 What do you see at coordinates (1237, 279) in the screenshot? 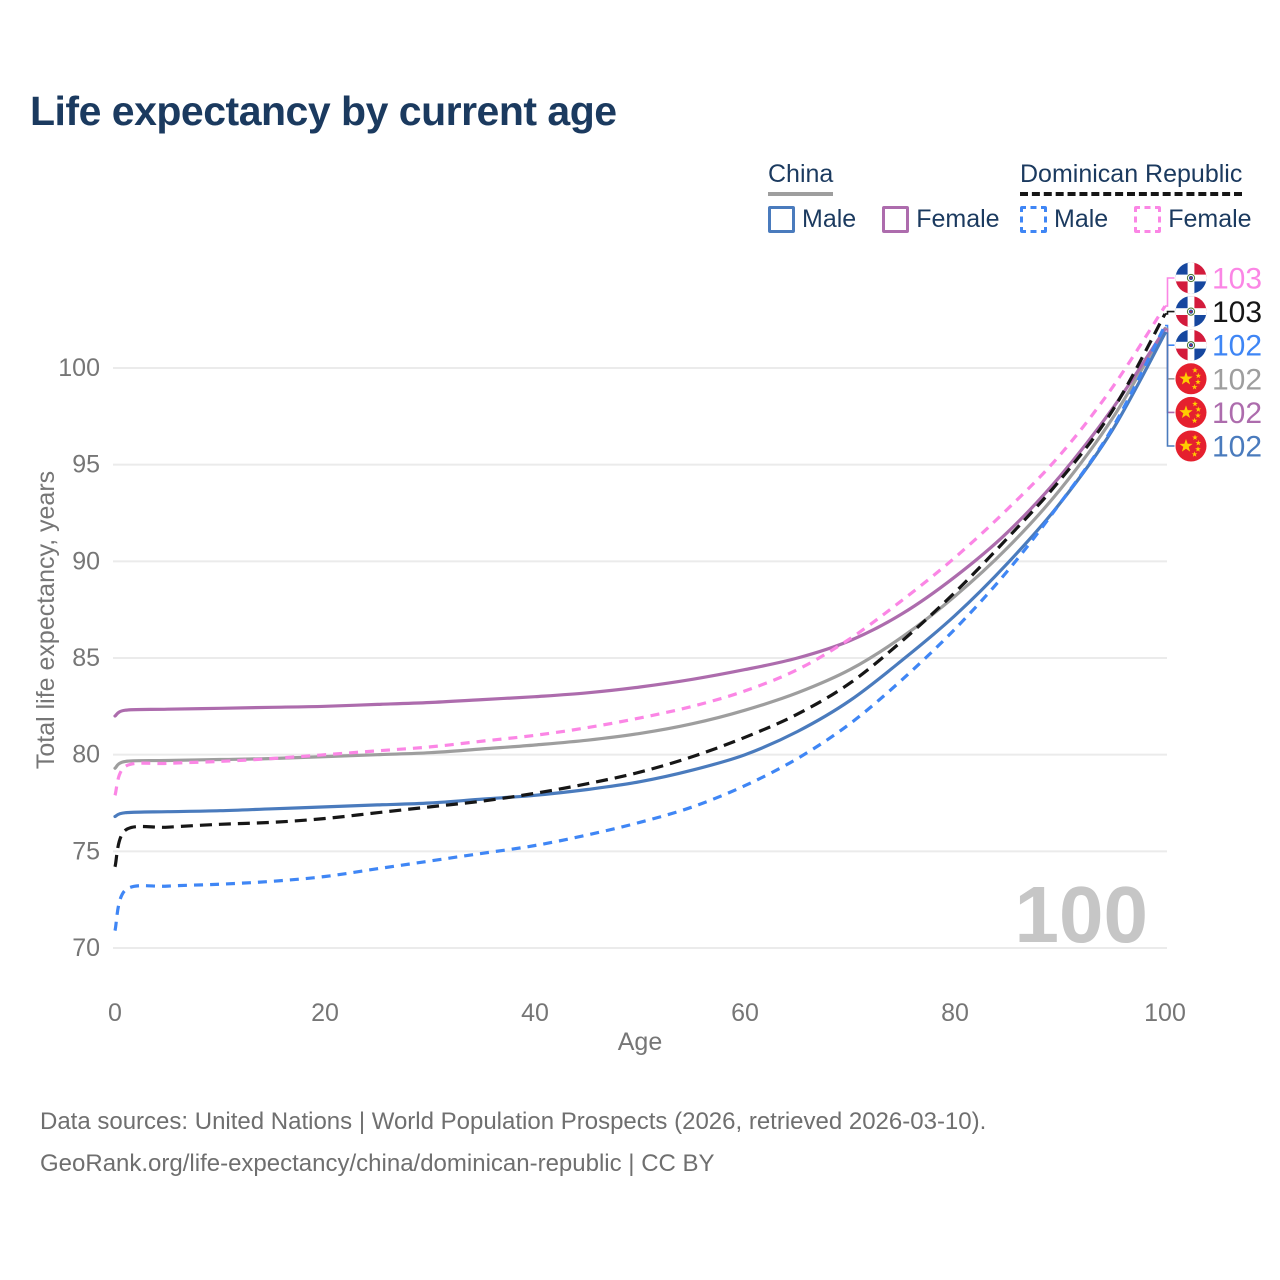
I see `end-value-label-dr-female: 103` at bounding box center [1237, 279].